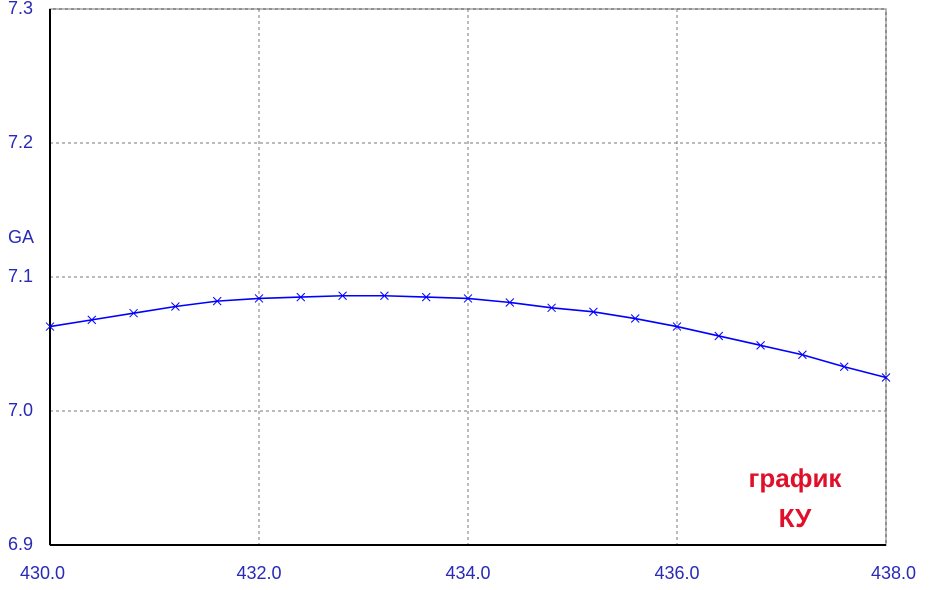 This screenshot has height=590, width=932. I want to click on y-tick-label: 7.2, so click(20, 142).